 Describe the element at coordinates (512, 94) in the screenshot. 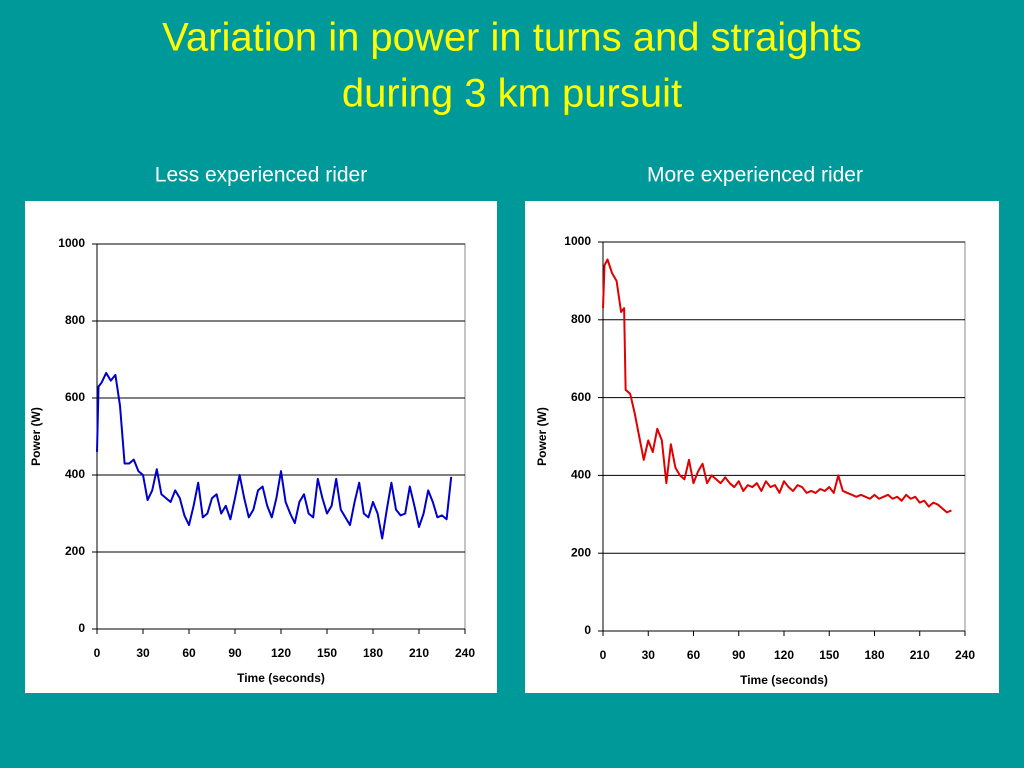

I see `slide-title: during 3 km pursuit` at that location.